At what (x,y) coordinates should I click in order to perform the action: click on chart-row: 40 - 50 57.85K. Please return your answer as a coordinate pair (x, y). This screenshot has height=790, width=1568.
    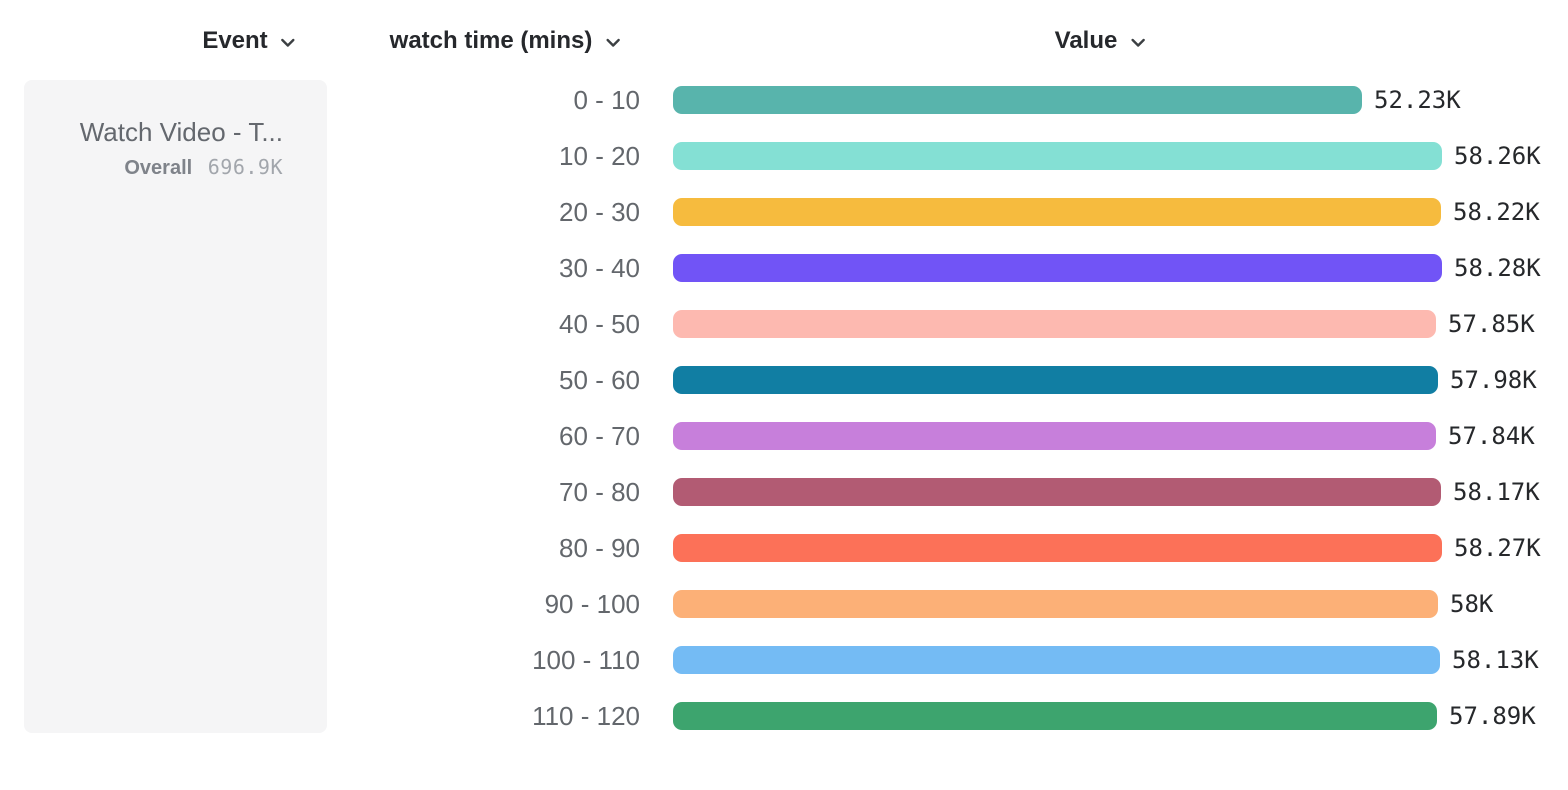
    Looking at the image, I should click on (784, 324).